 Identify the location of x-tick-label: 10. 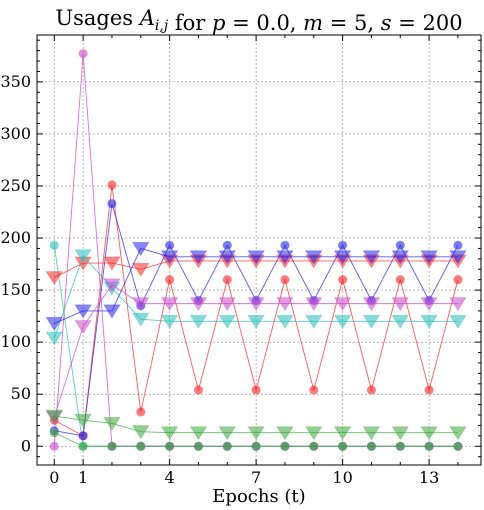
(342, 477).